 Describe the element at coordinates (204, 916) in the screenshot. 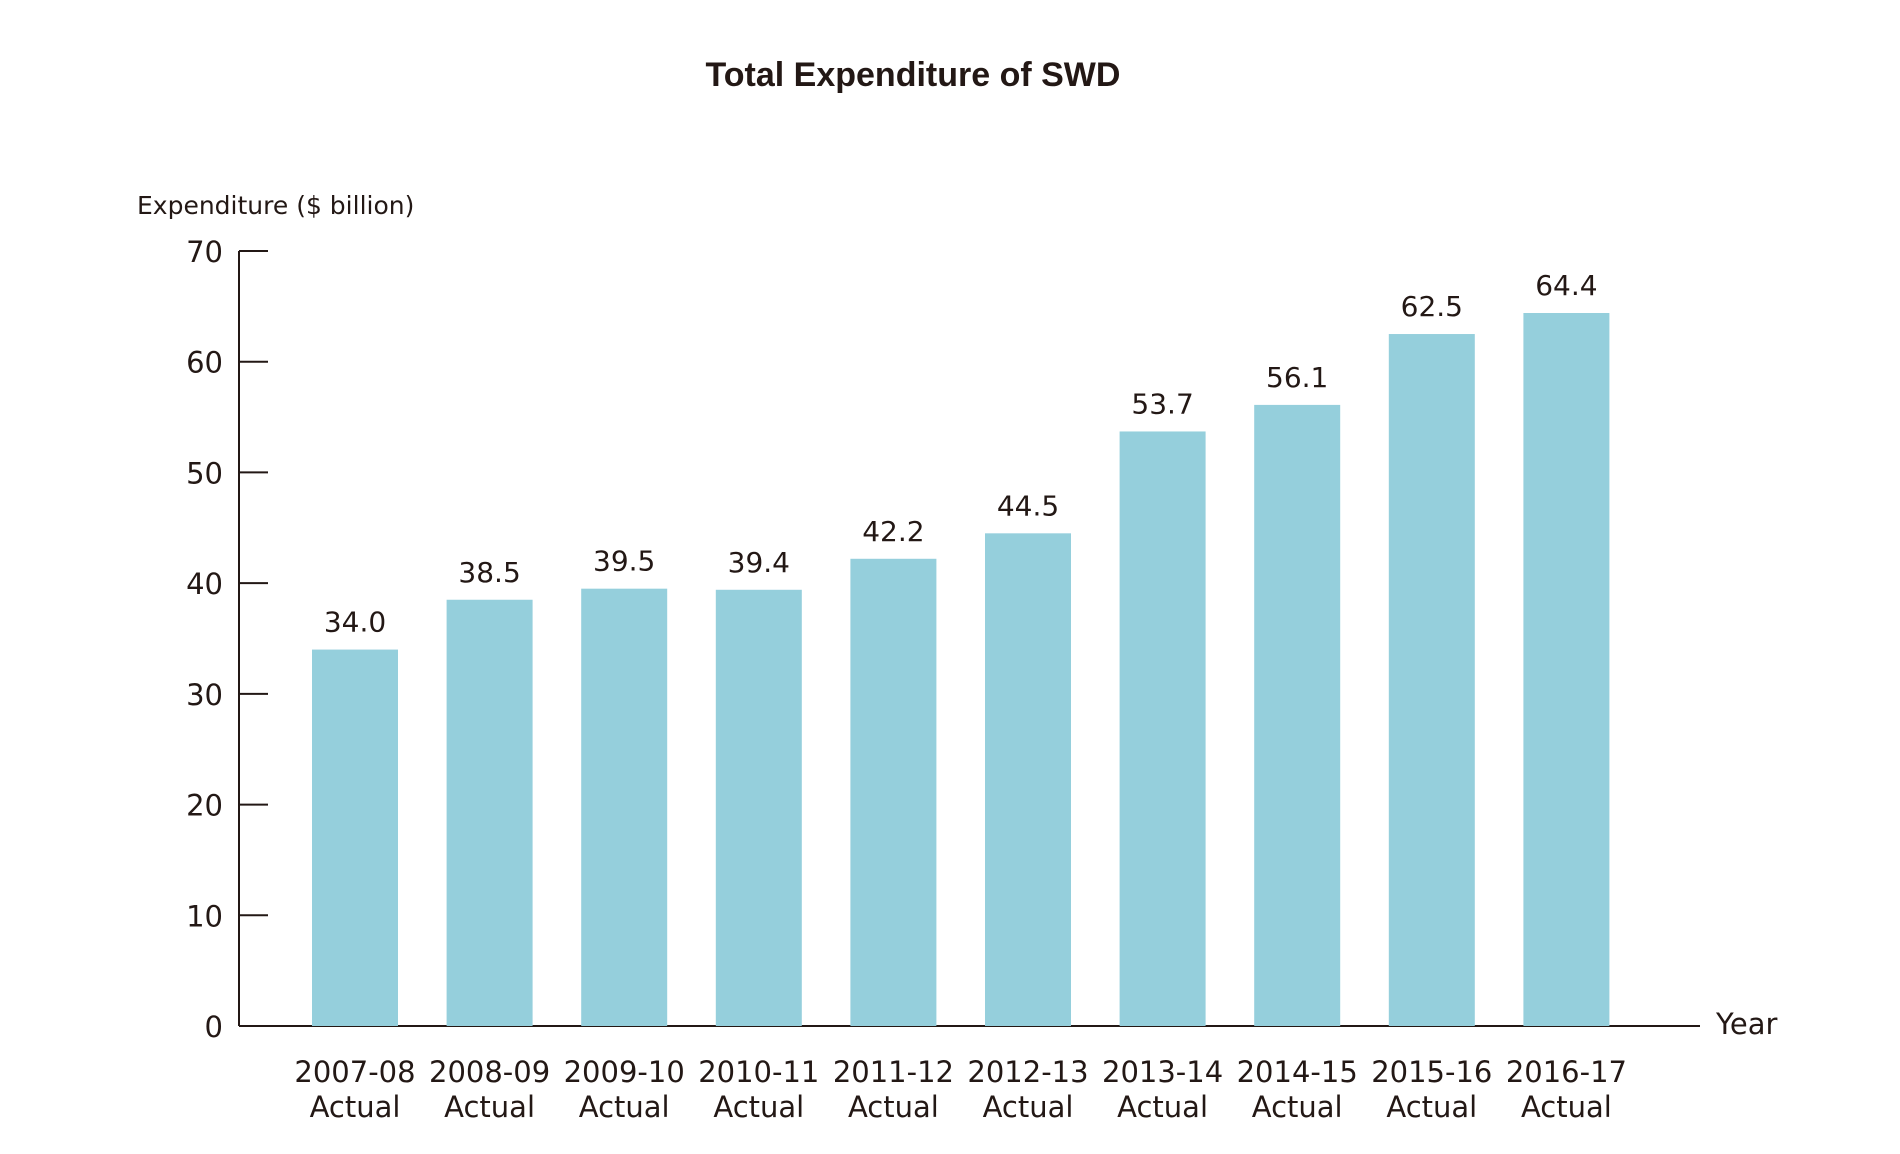

I see `y-tick-label: 10` at that location.